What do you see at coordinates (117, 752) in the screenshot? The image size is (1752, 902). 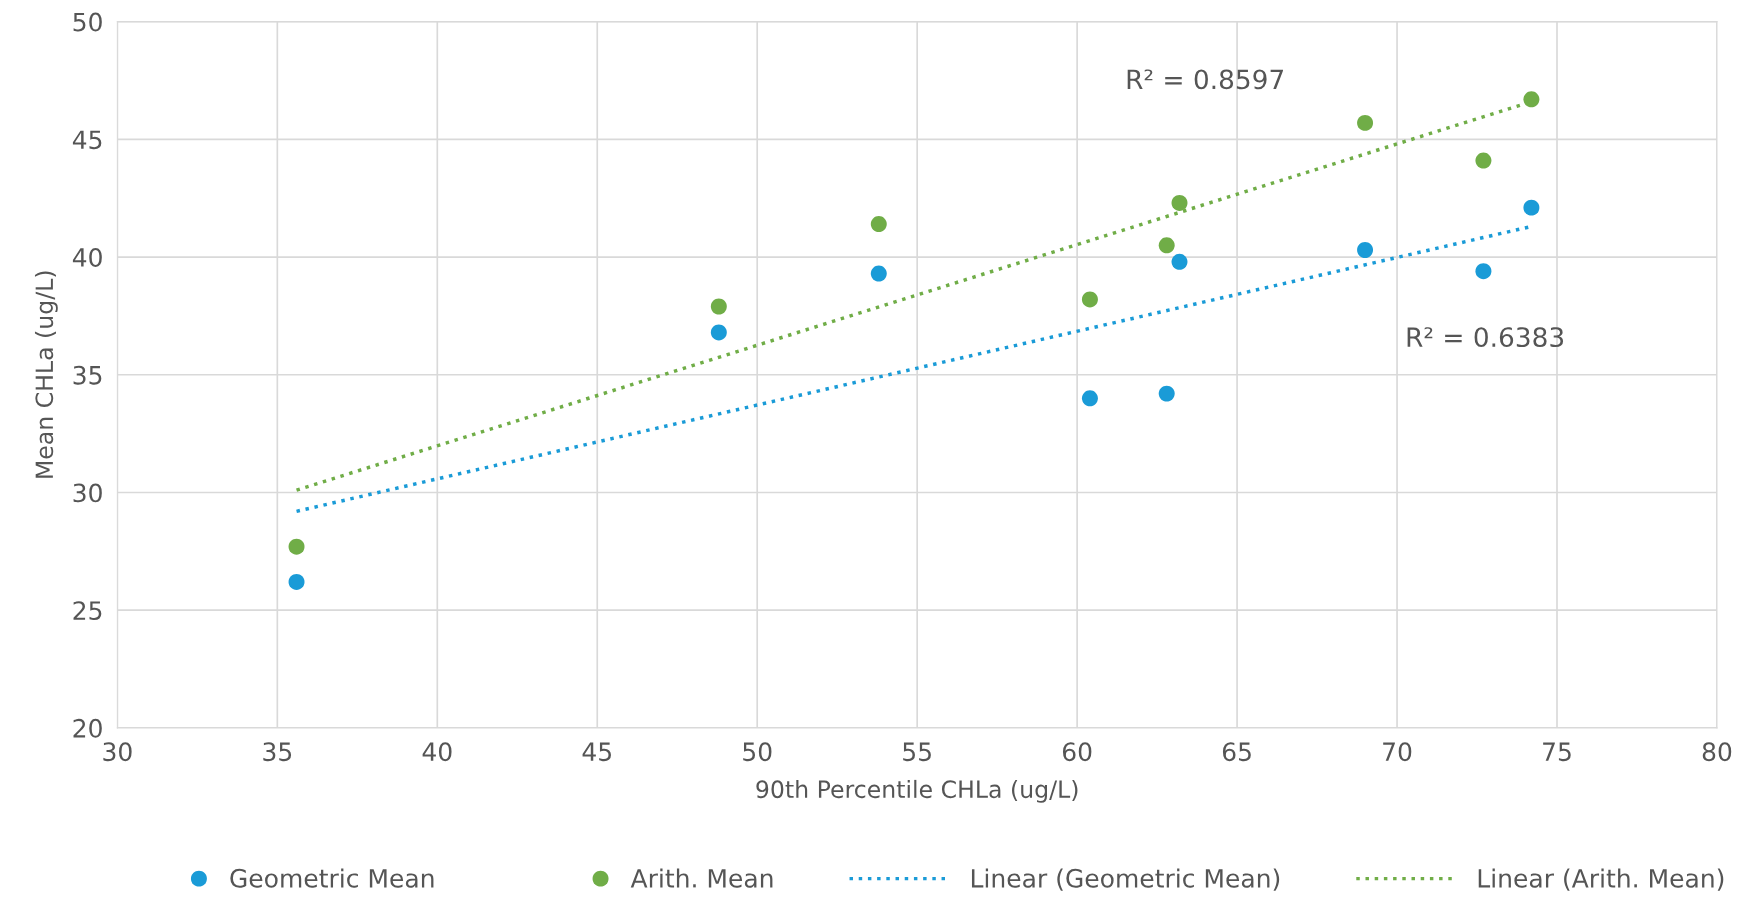 I see `x-tick-label: 30` at bounding box center [117, 752].